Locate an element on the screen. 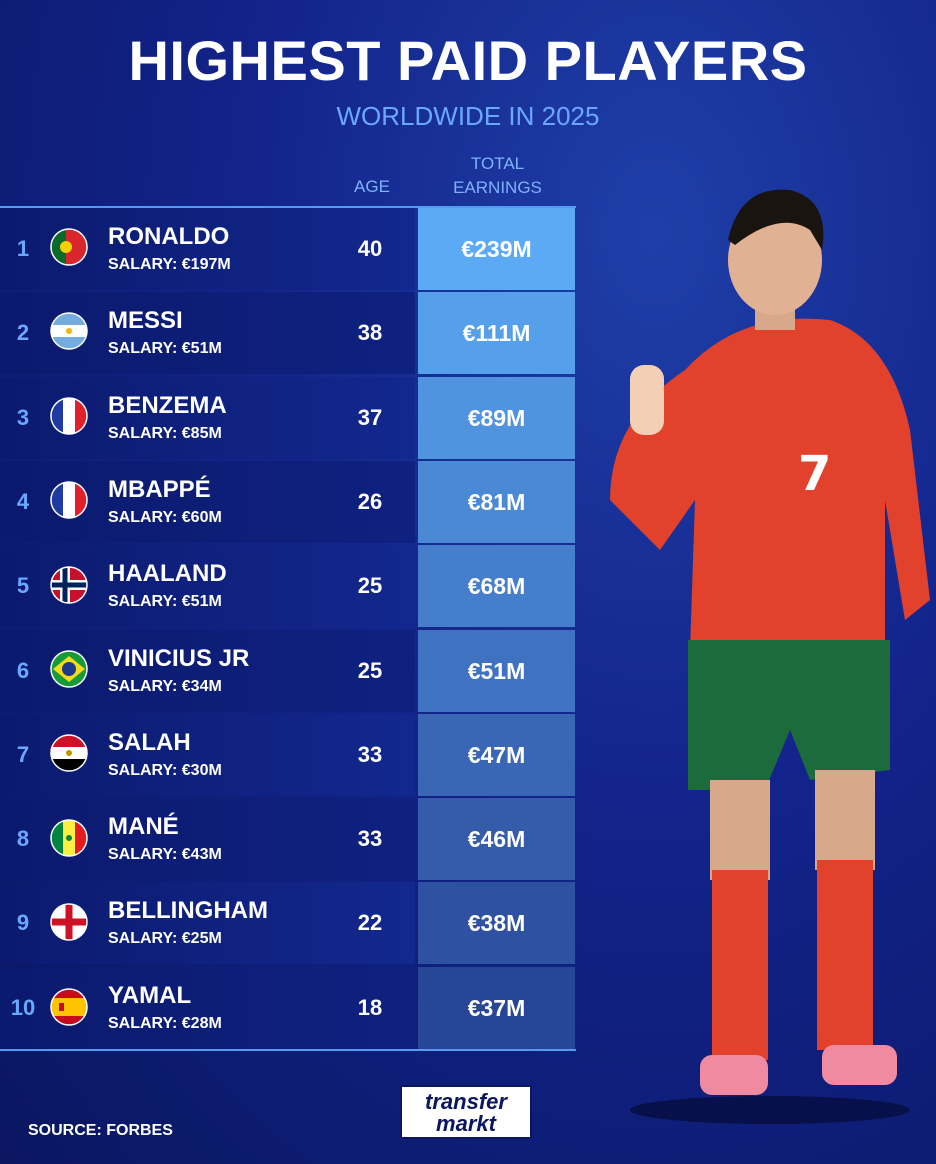 The image size is (936, 1164). rank: 2 is located at coordinates (23, 333).